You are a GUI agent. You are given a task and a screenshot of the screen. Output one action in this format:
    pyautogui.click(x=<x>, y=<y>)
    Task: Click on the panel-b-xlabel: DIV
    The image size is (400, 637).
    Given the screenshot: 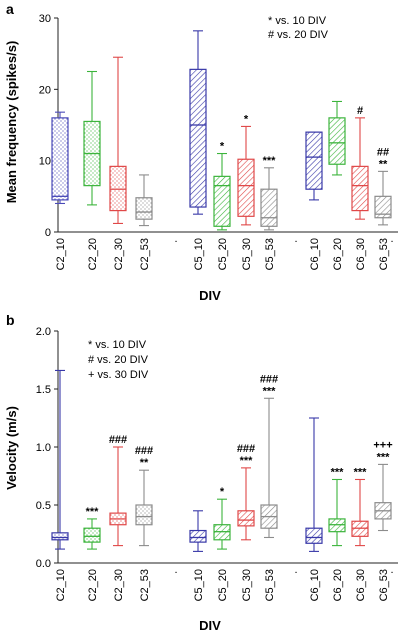 What is the action you would take?
    pyautogui.click(x=210, y=625)
    